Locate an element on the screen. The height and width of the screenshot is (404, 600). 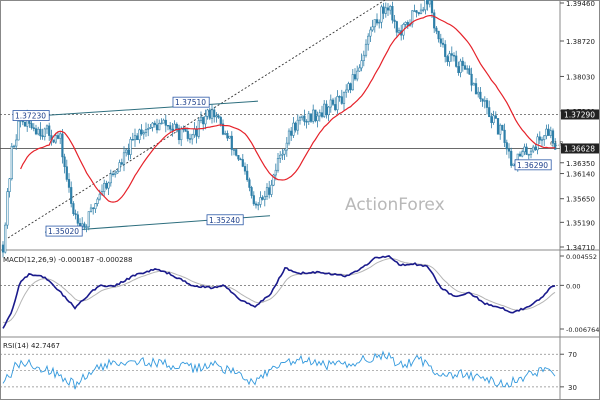
level-label-5-box is located at coordinates (533, 165).